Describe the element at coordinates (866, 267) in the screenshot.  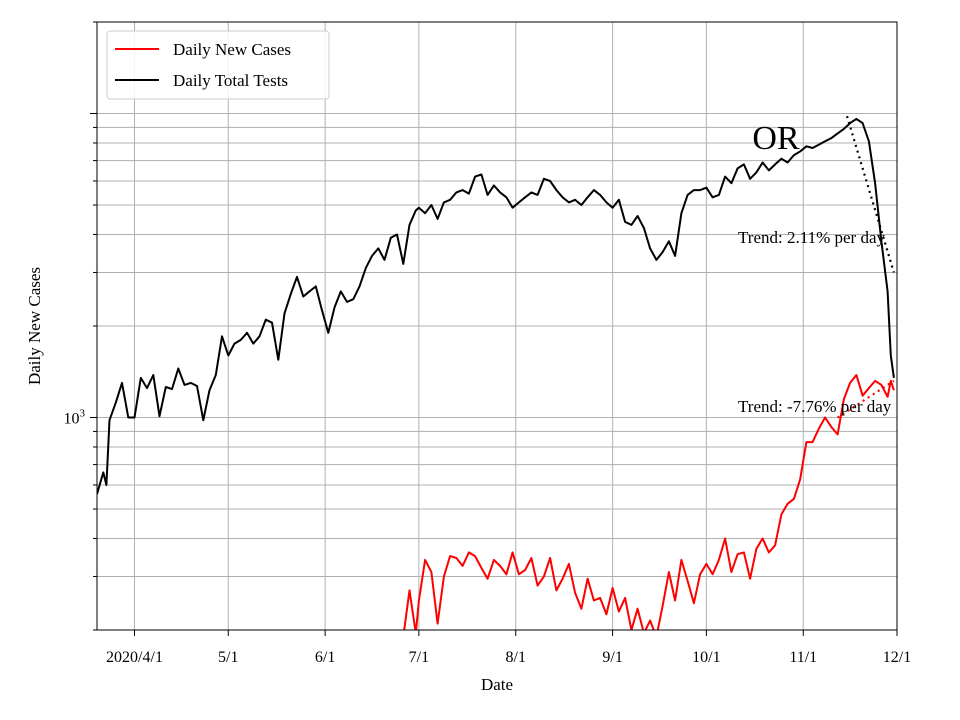
I see `trend-layer` at that location.